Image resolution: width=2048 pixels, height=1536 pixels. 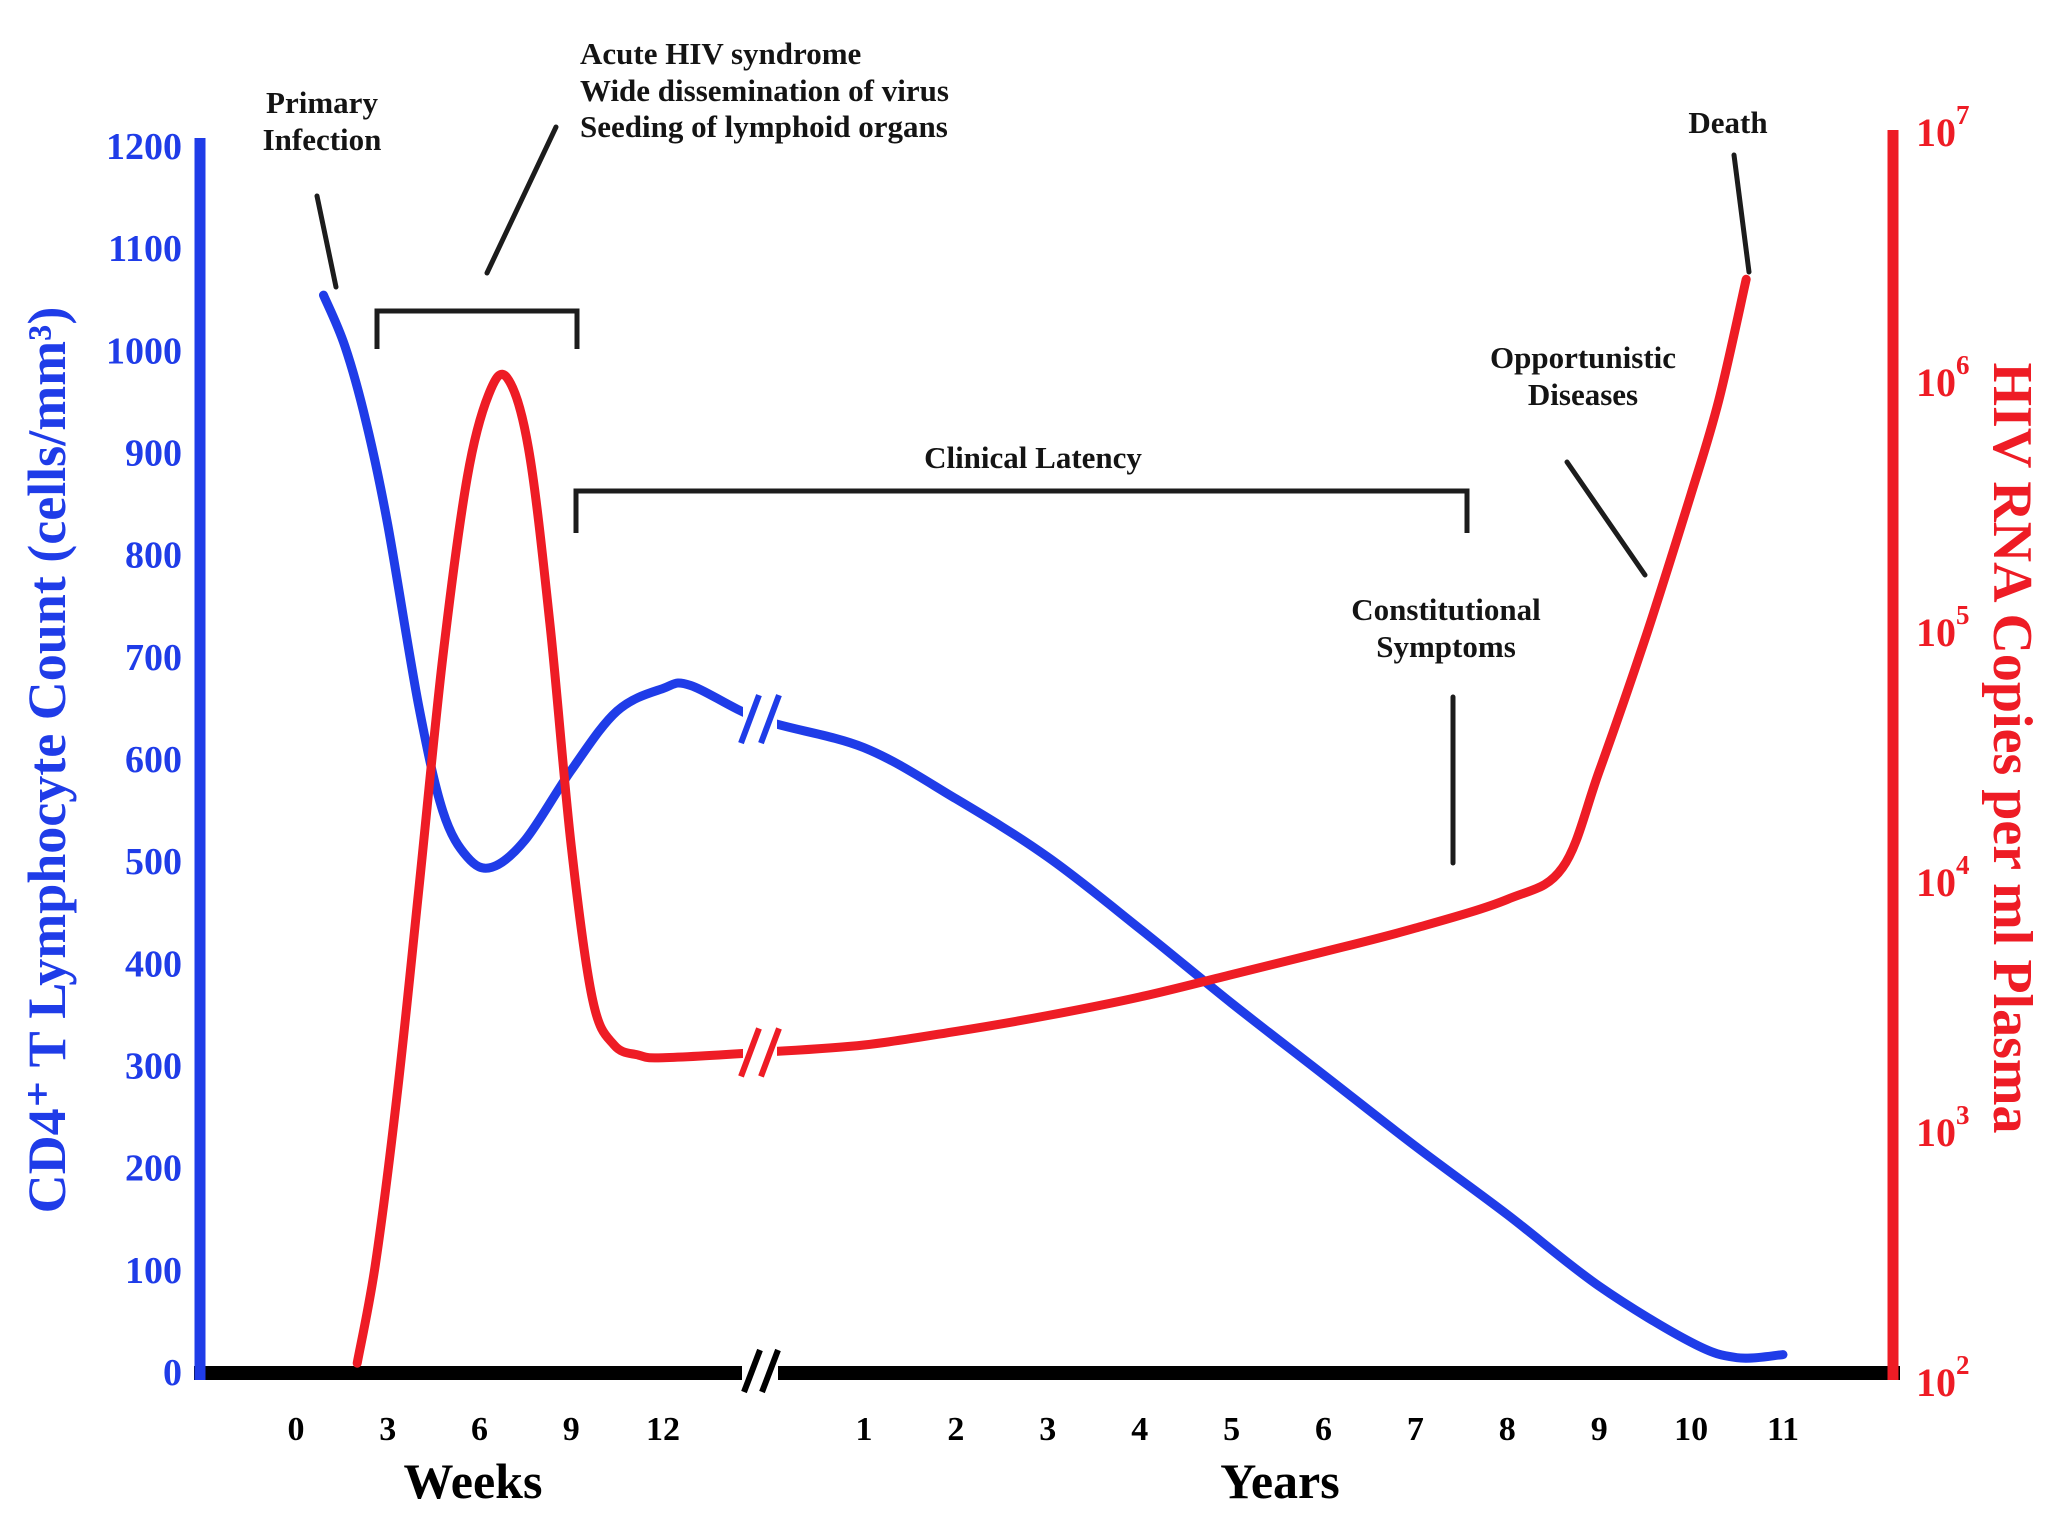 I want to click on left-axis-tick-label: 100, so click(x=153, y=1271).